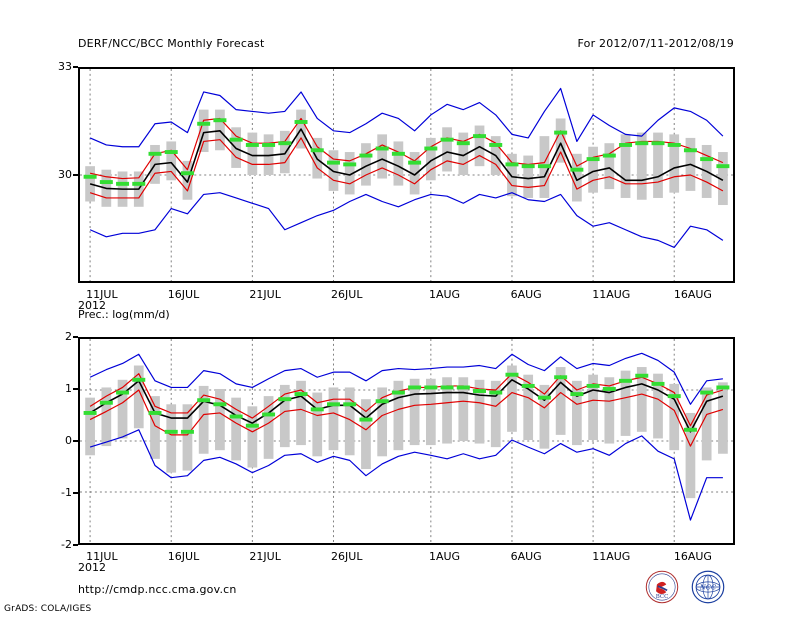 The image size is (800, 618). Describe the element at coordinates (157, 589) in the screenshot. I see `source-url: http://cmdp.ncc.cma.gov.cn` at that location.